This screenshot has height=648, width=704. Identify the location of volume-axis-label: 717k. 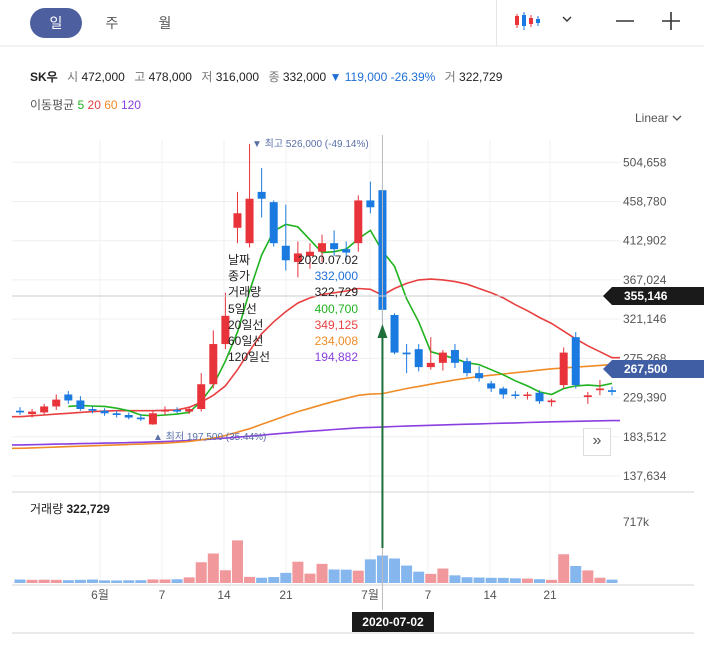
(636, 522).